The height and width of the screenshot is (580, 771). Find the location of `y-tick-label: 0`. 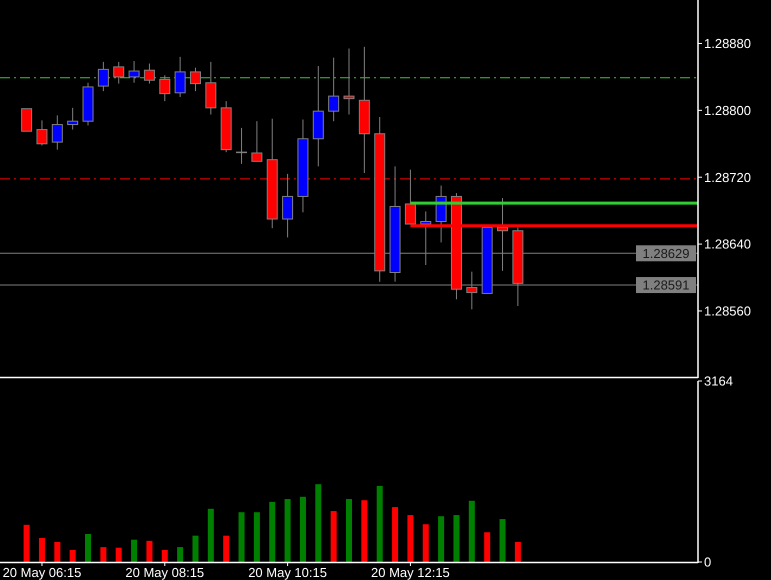

y-tick-label: 0 is located at coordinates (708, 562).